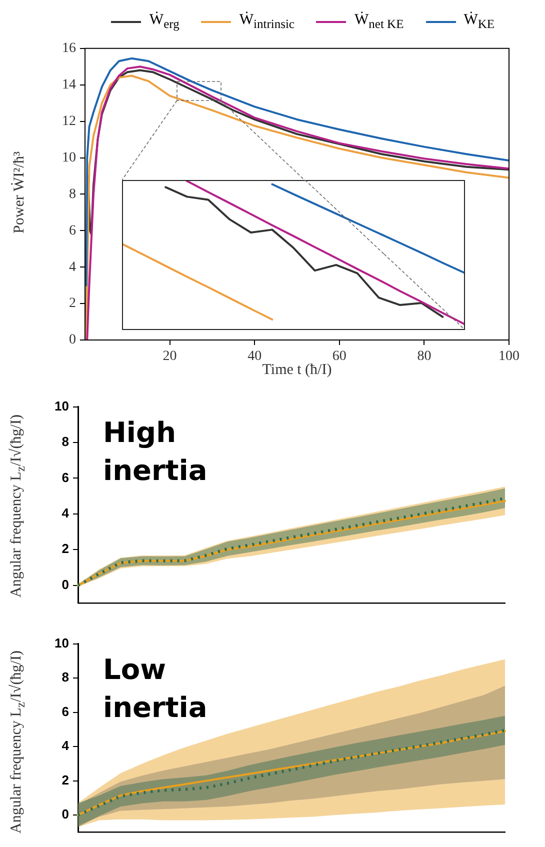  What do you see at coordinates (379, 22) in the screenshot?
I see `legend-label: Ẇ$_{net KE}$` at bounding box center [379, 22].